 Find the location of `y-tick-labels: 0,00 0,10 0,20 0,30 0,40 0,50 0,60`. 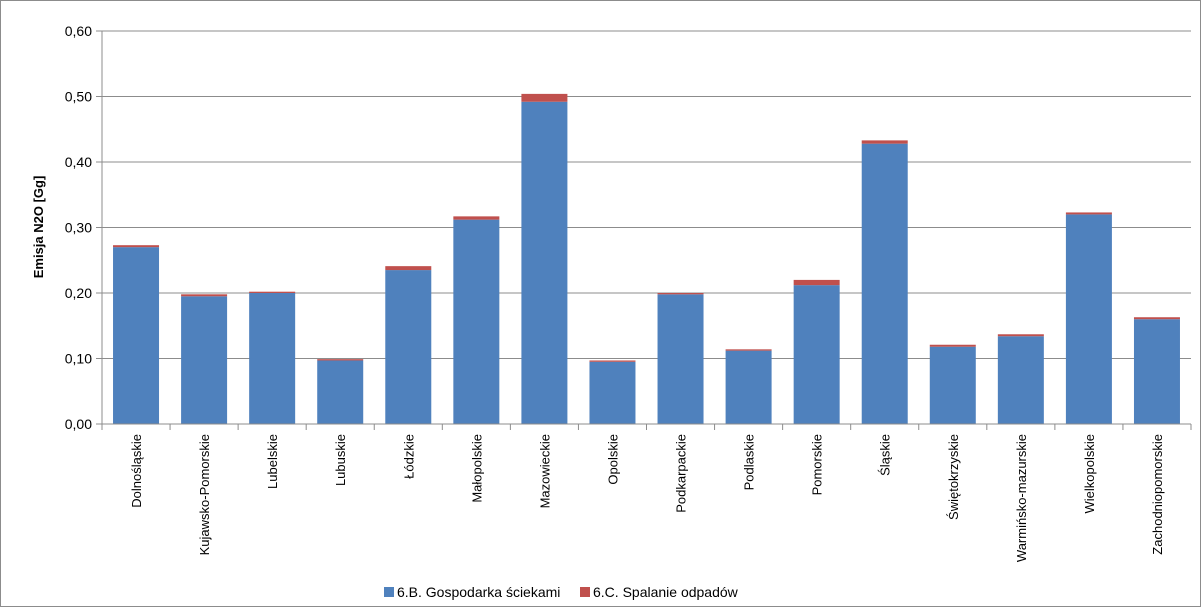

y-tick-labels: 0,00 0,10 0,20 0,30 0,40 0,50 0,60 is located at coordinates (78, 227).